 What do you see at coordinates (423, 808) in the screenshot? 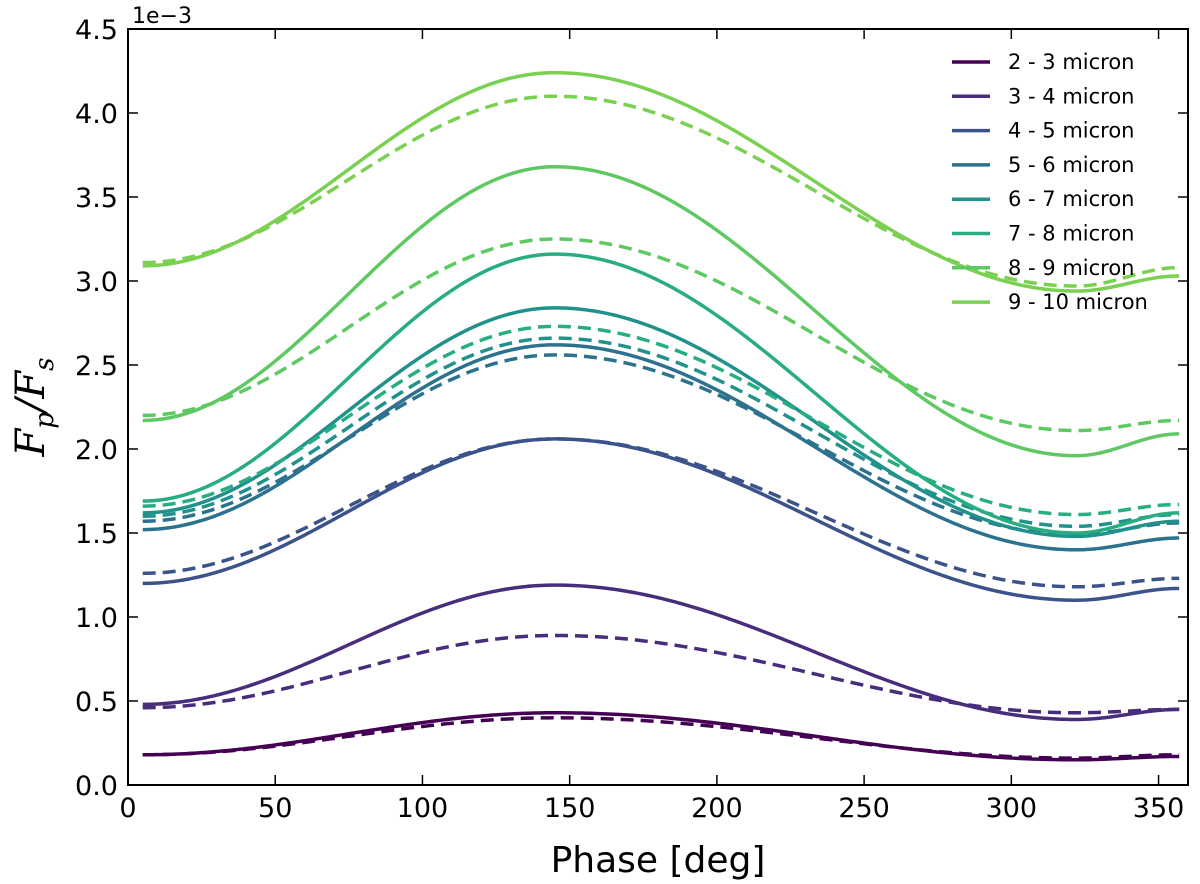
I see `x-tick-label: 100` at bounding box center [423, 808].